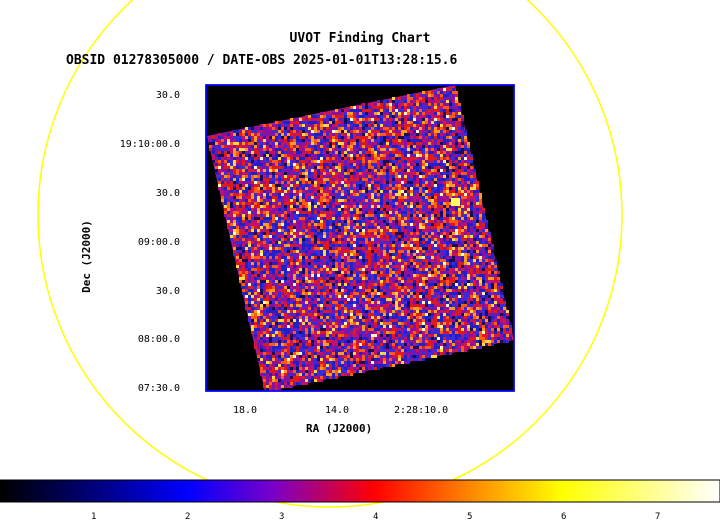 This screenshot has height=522, width=720. What do you see at coordinates (245, 410) in the screenshot?
I see `ra-tick-label: 18.0` at bounding box center [245, 410].